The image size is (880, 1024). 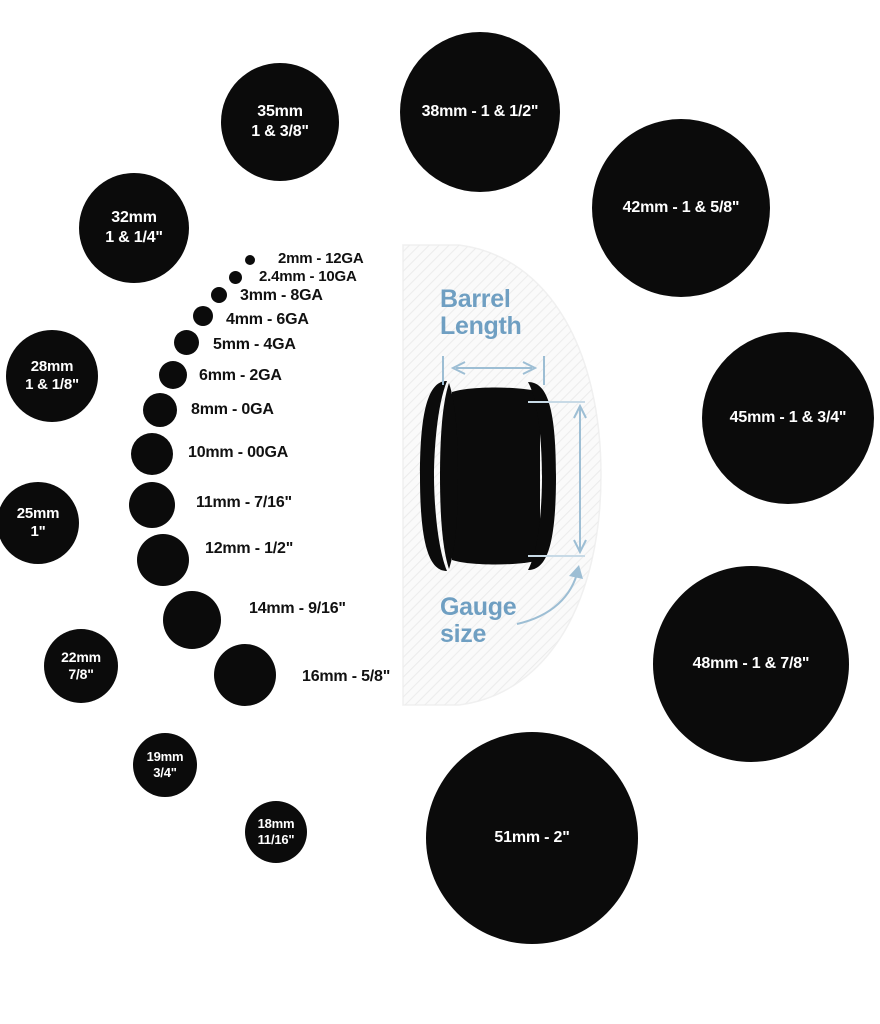 What do you see at coordinates (192, 620) in the screenshot?
I see `spiral-dot-14mm` at bounding box center [192, 620].